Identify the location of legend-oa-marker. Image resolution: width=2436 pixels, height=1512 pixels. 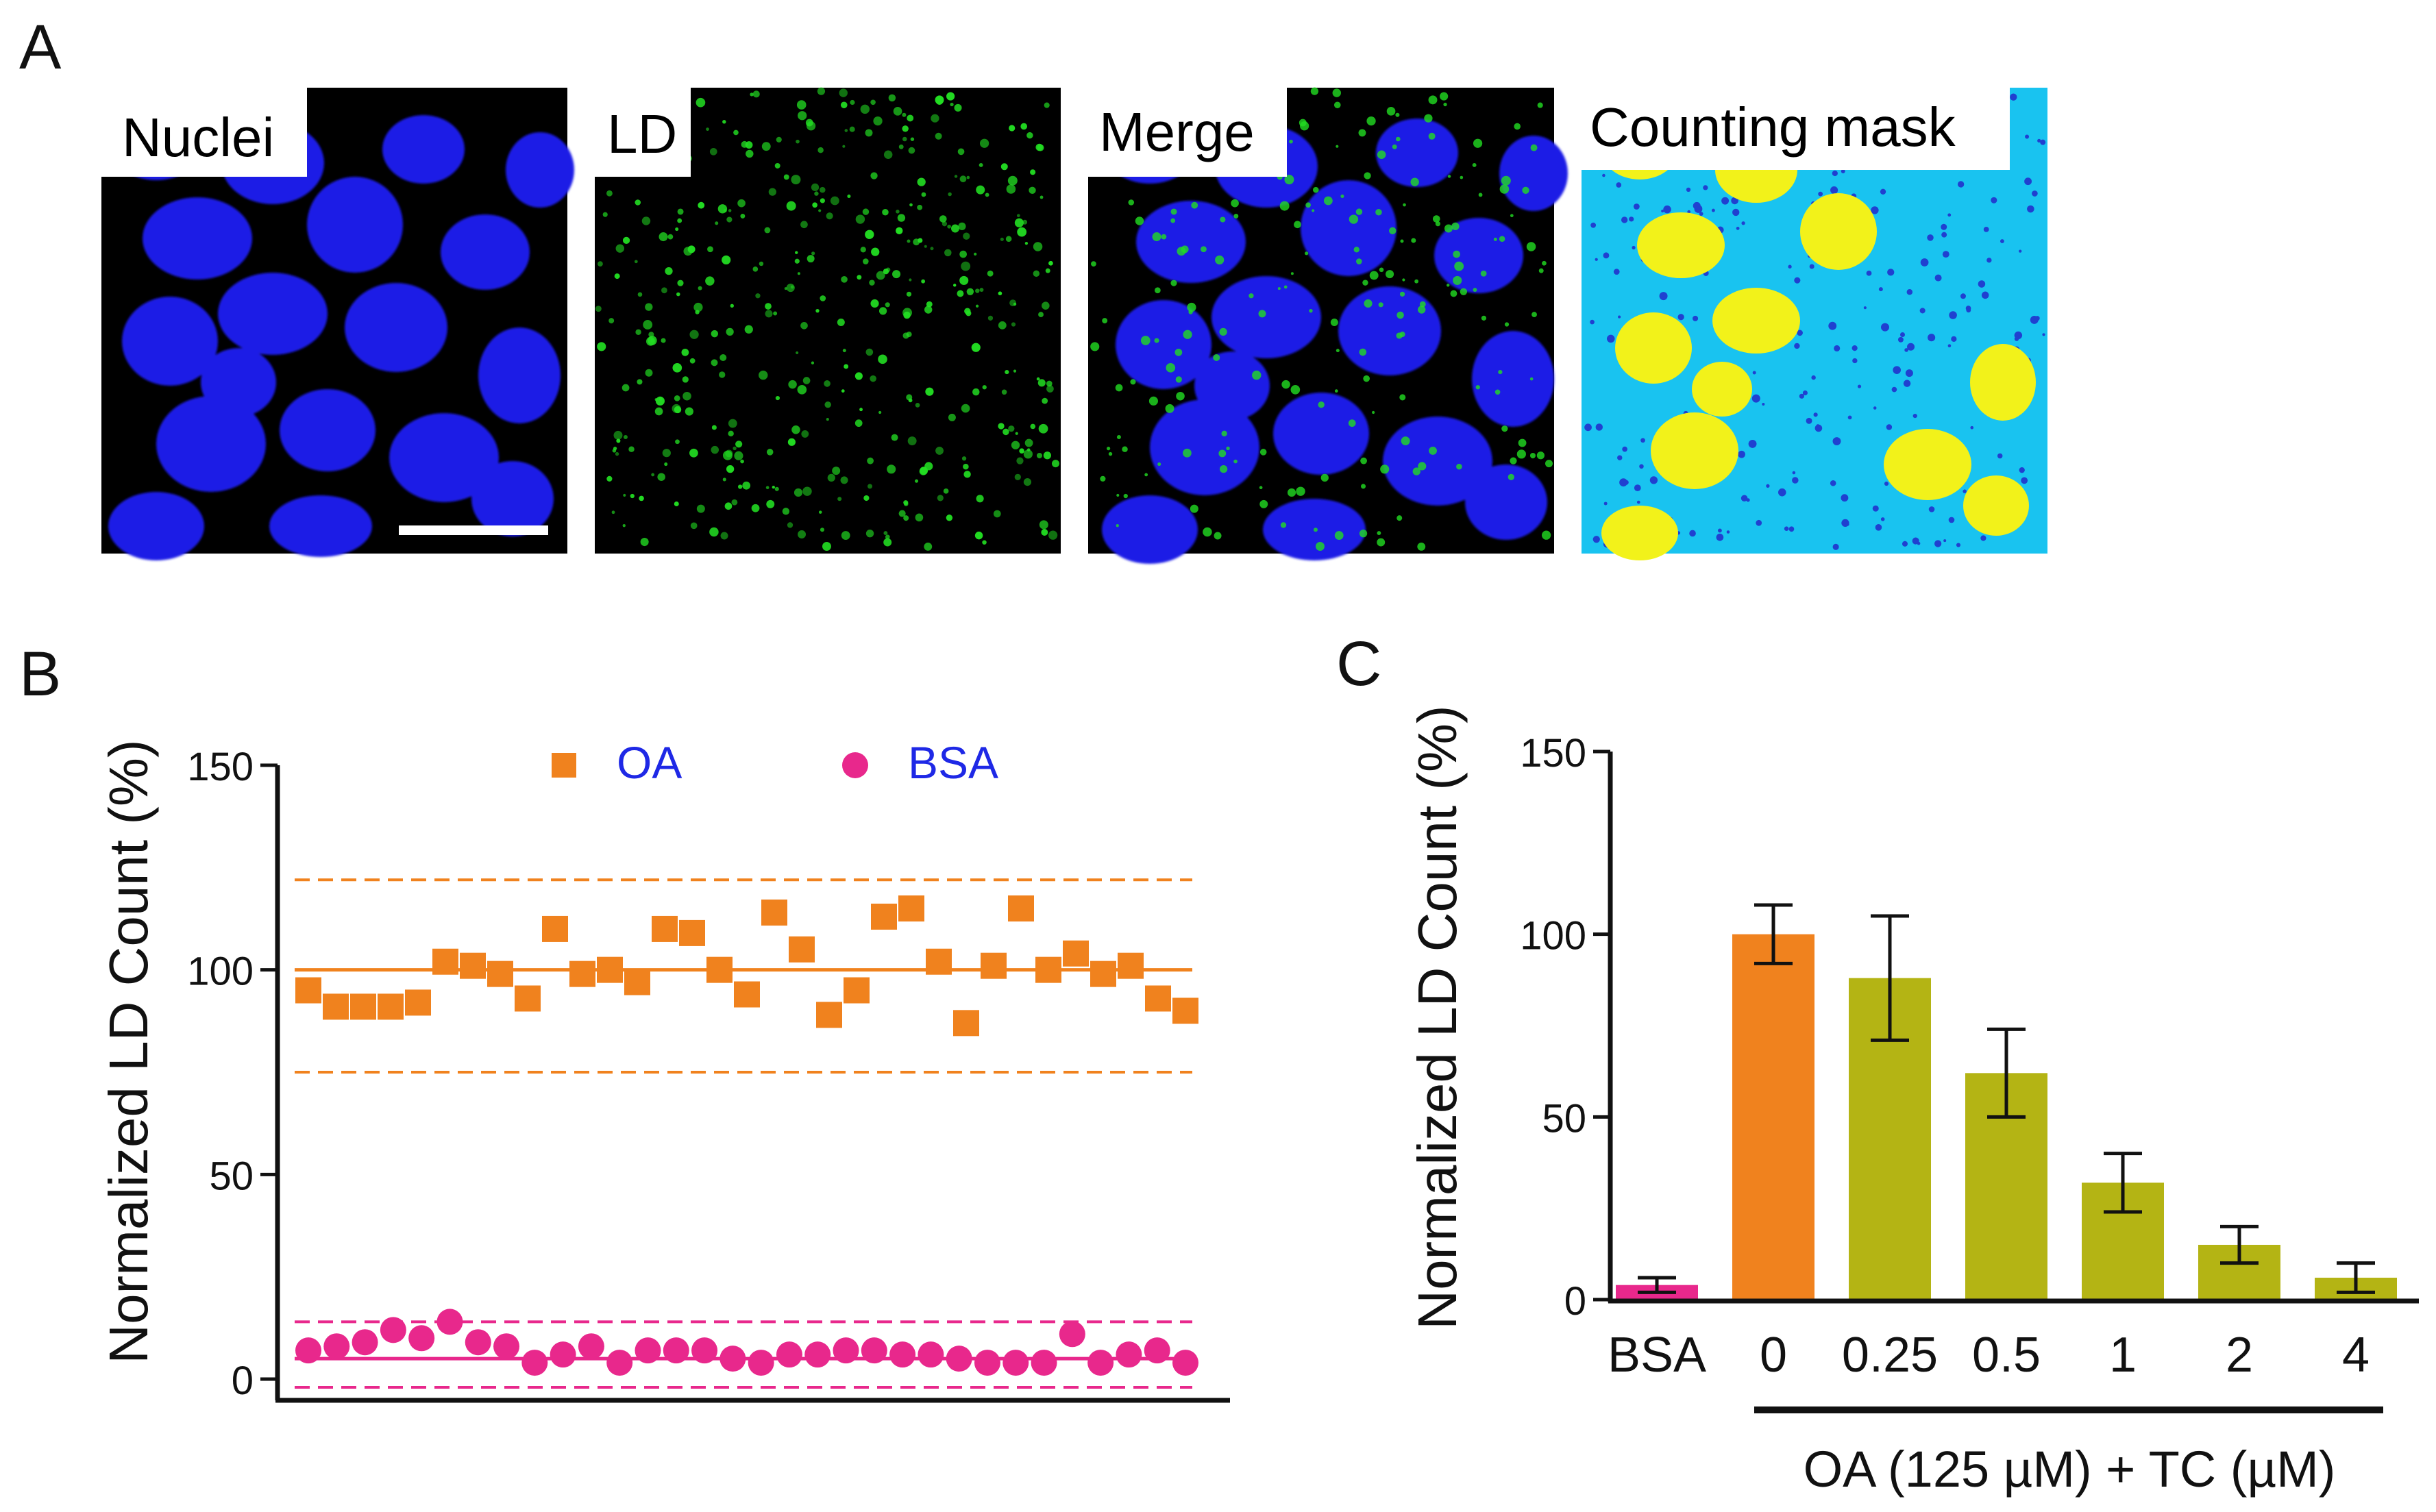
(564, 765).